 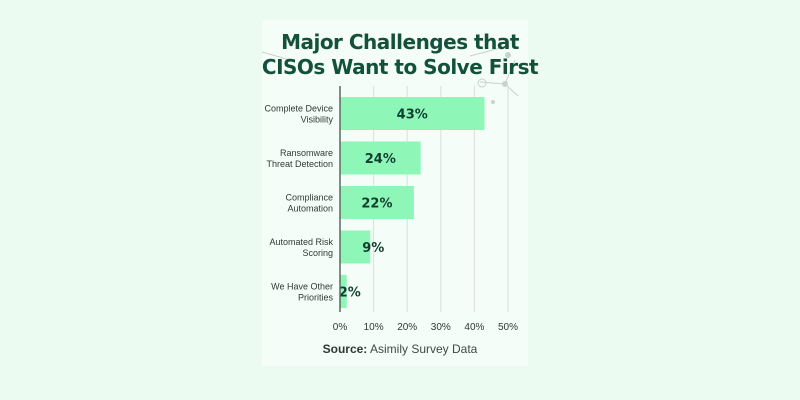 What do you see at coordinates (400, 67) in the screenshot?
I see `title-line-2: CISOs Want to Solve First` at bounding box center [400, 67].